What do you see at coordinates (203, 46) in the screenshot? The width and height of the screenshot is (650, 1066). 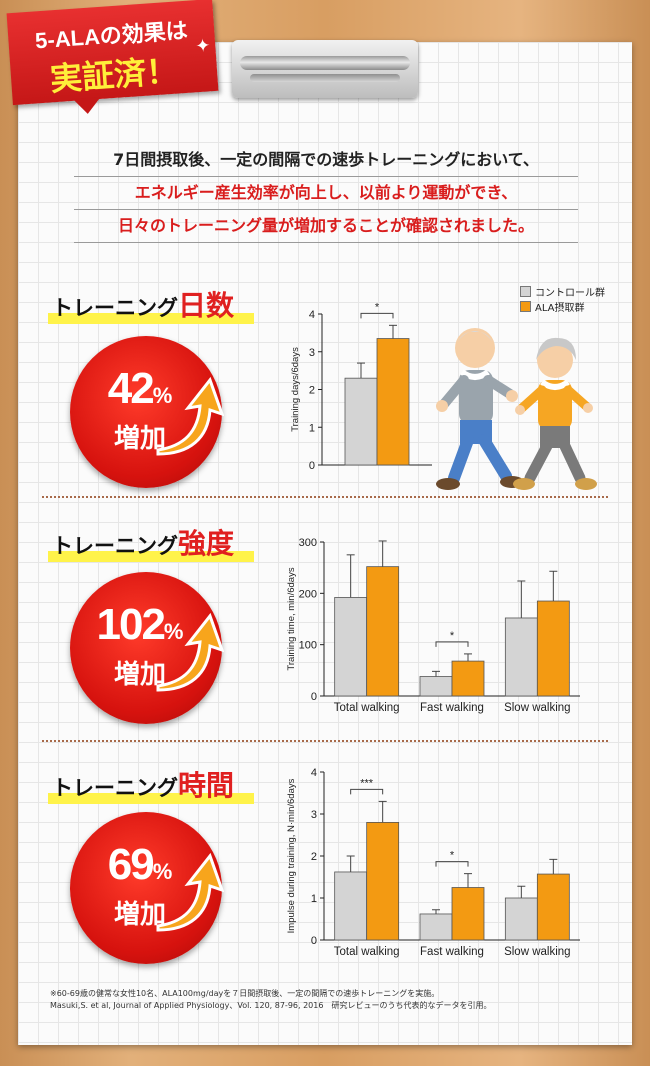 I see `sparkle-icon: ✦` at bounding box center [203, 46].